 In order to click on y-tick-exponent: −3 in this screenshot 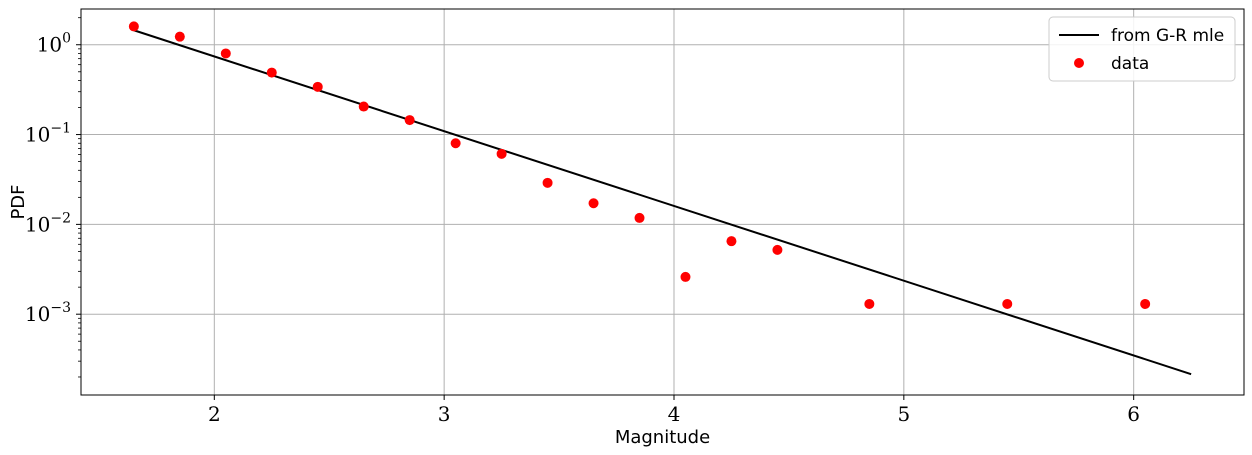, I will do `click(60, 308)`.